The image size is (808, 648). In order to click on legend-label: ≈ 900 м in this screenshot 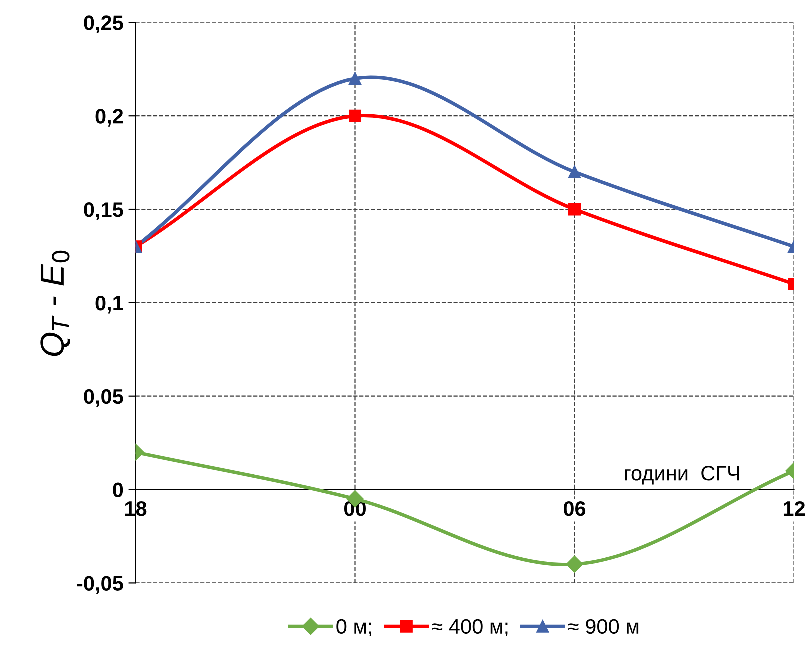, I will do `click(603, 626)`.